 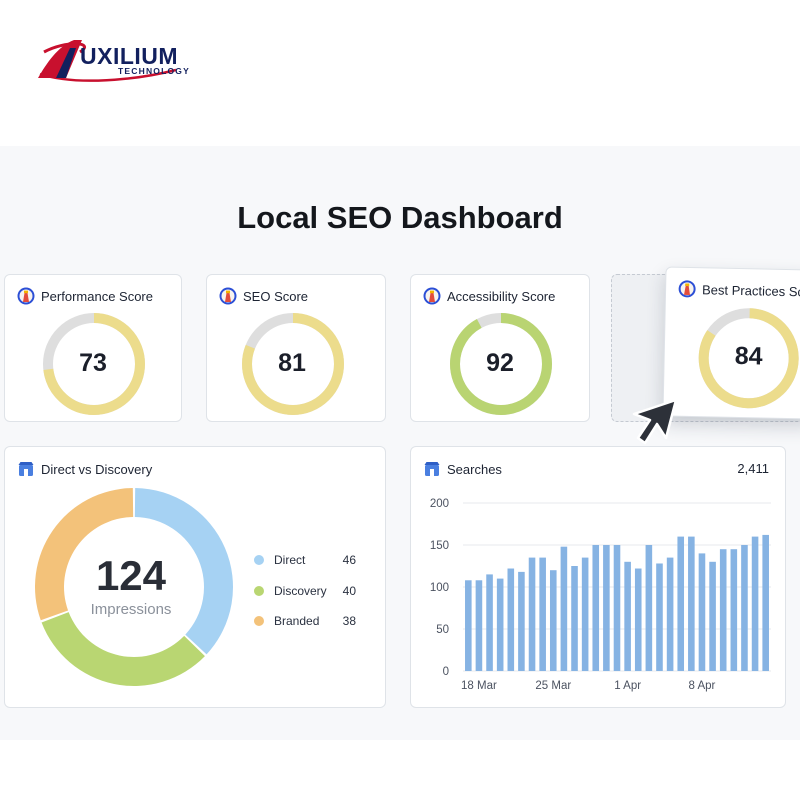 What do you see at coordinates (479, 686) in the screenshot?
I see `x-tick-label: 18 Mar` at bounding box center [479, 686].